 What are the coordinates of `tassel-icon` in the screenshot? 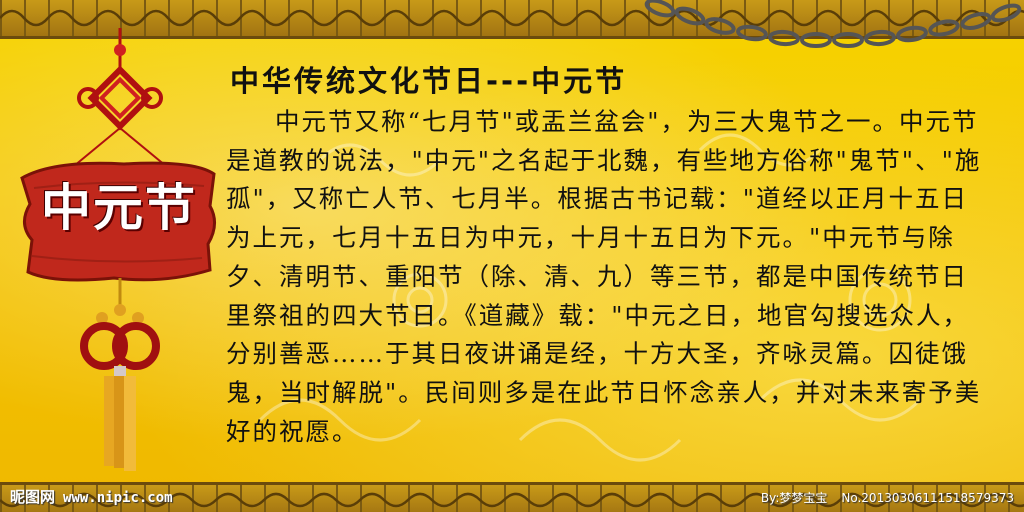 It's located at (120, 374).